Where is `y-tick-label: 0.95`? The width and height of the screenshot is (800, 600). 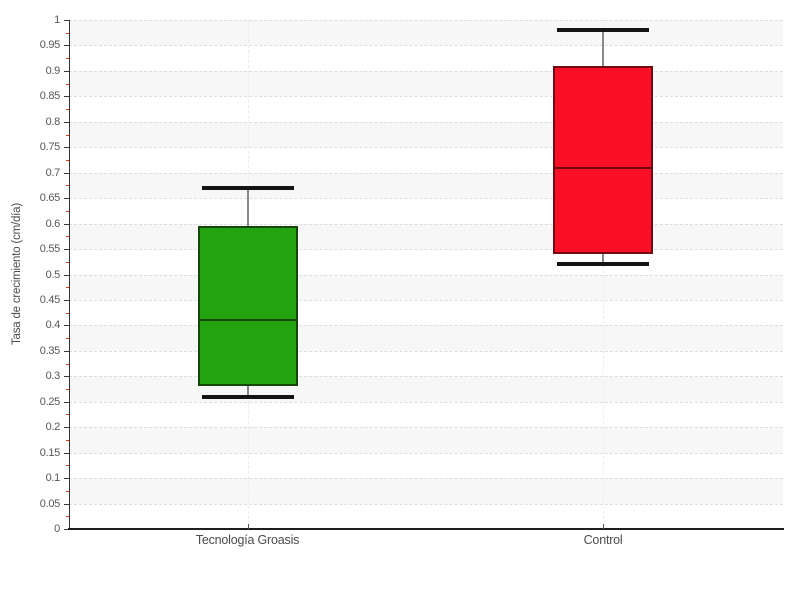 y-tick-label: 0.95 is located at coordinates (50, 45).